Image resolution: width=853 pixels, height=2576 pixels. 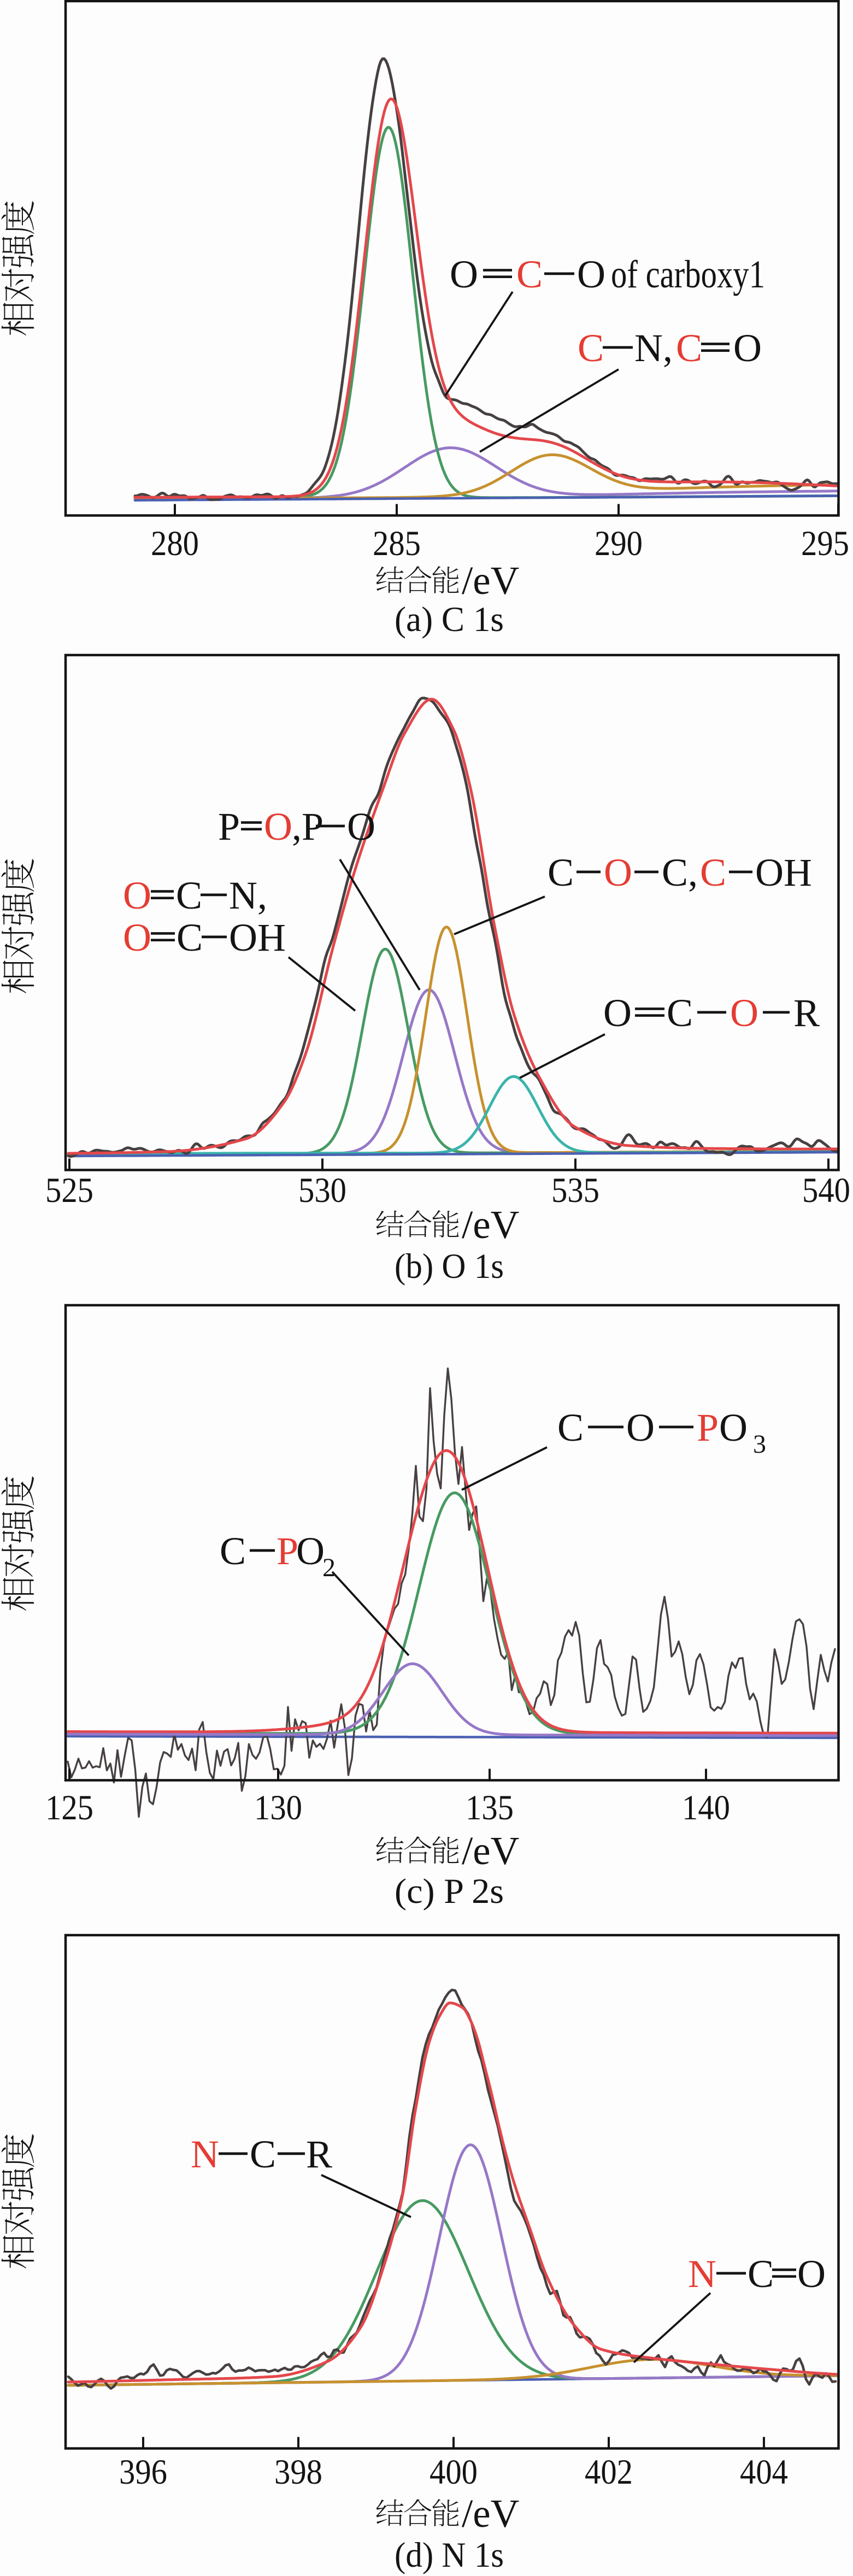 What do you see at coordinates (575, 1190) in the screenshot?
I see `svg-text: 535` at bounding box center [575, 1190].